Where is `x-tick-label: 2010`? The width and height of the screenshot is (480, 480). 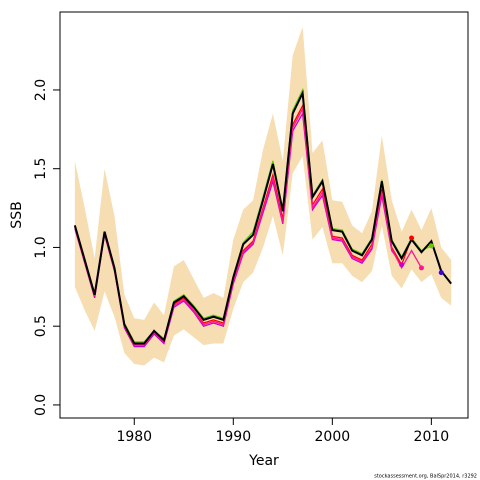 x-tick-label: 2010 is located at coordinates (432, 437).